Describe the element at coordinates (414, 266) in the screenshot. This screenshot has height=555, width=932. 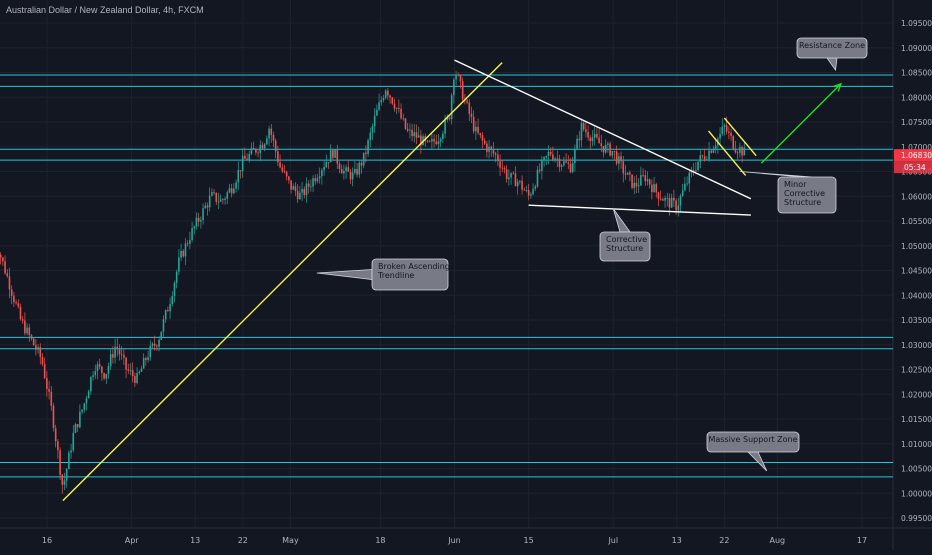
I see `callout-text-line: Broken Ascending` at that location.